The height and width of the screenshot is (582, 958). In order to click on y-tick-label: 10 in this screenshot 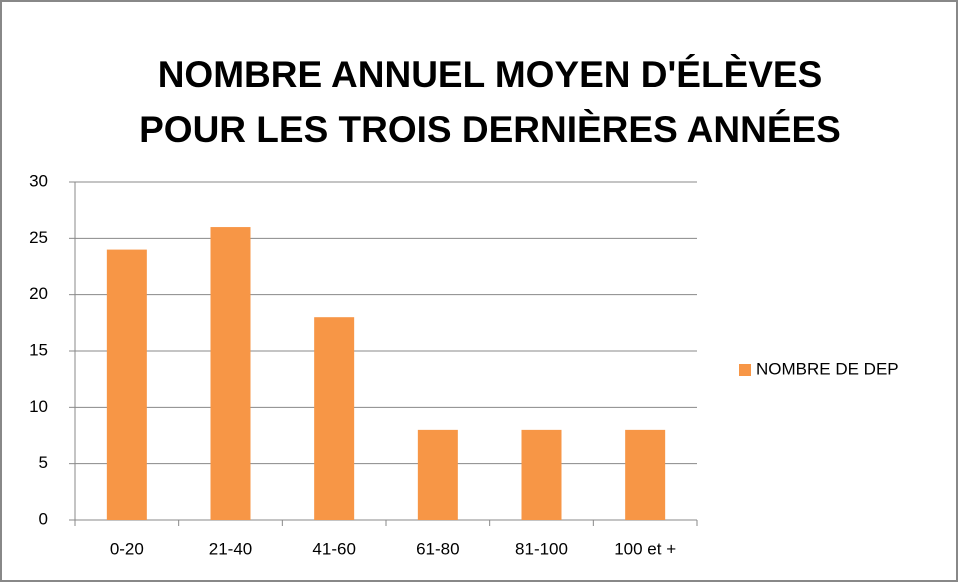, I will do `click(38, 406)`.